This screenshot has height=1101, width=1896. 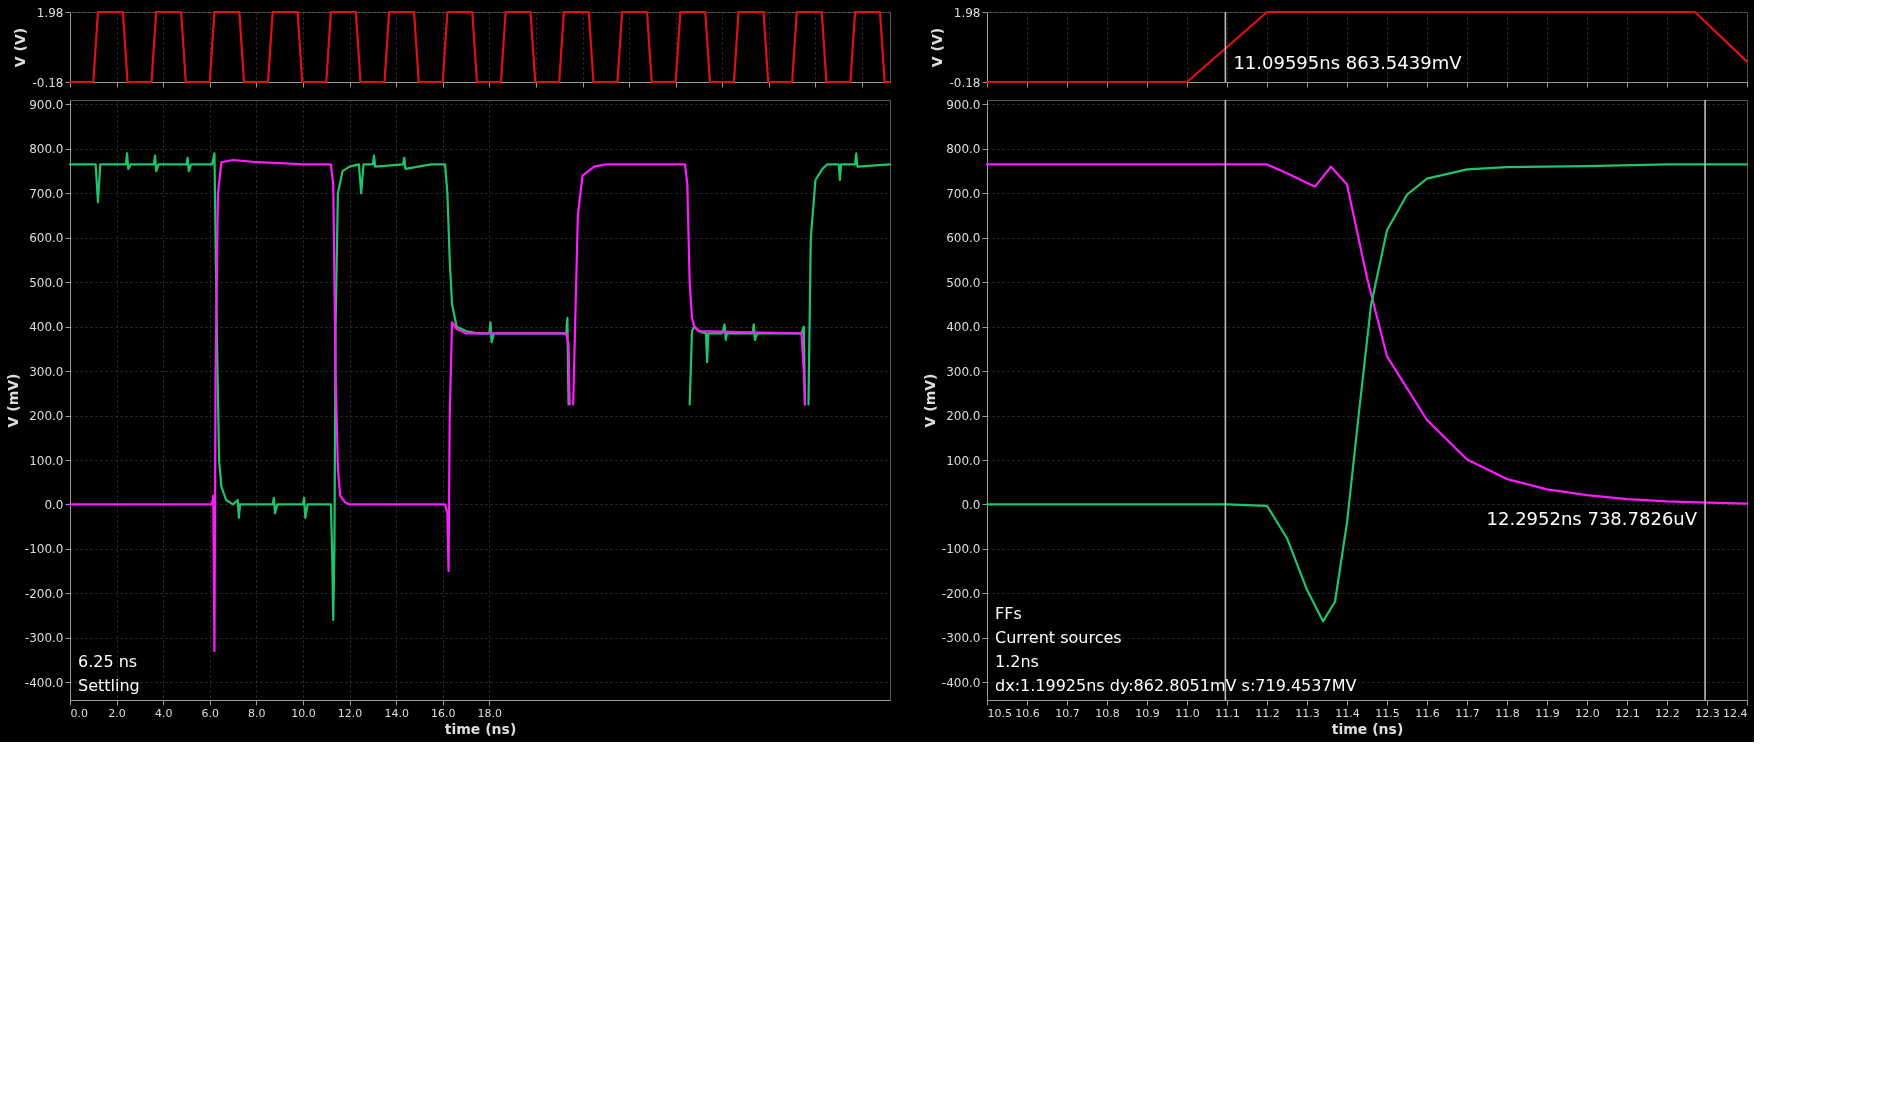 I want to click on x-tick-label: 11.6, so click(x=1427, y=713).